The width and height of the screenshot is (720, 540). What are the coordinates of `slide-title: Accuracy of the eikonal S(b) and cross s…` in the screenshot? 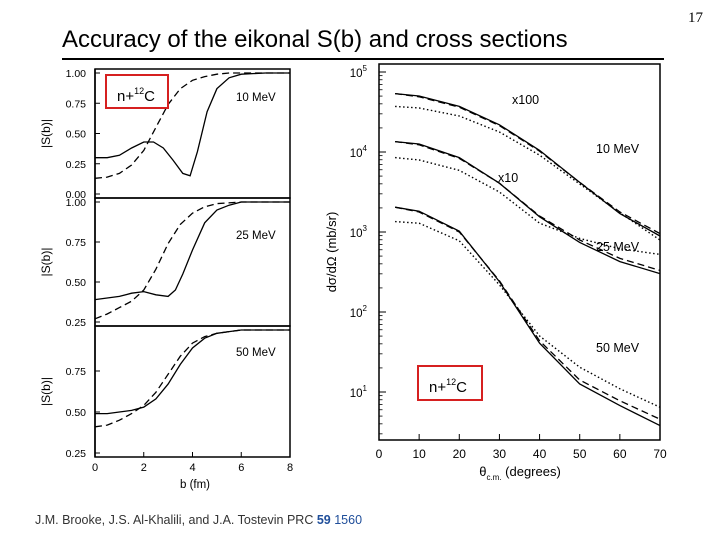 It's located at (315, 39).